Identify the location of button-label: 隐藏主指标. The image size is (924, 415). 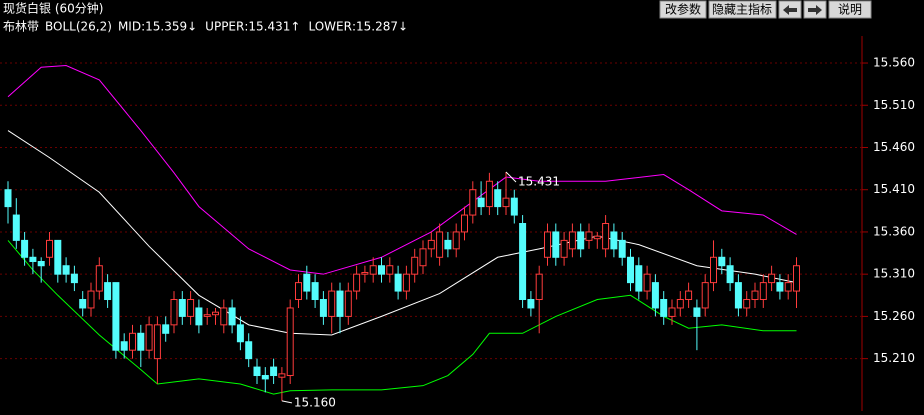
(742, 9).